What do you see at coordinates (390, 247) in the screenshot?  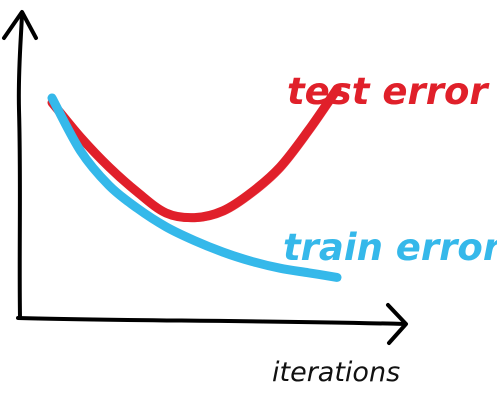 I see `series-label-train-error: train error` at bounding box center [390, 247].